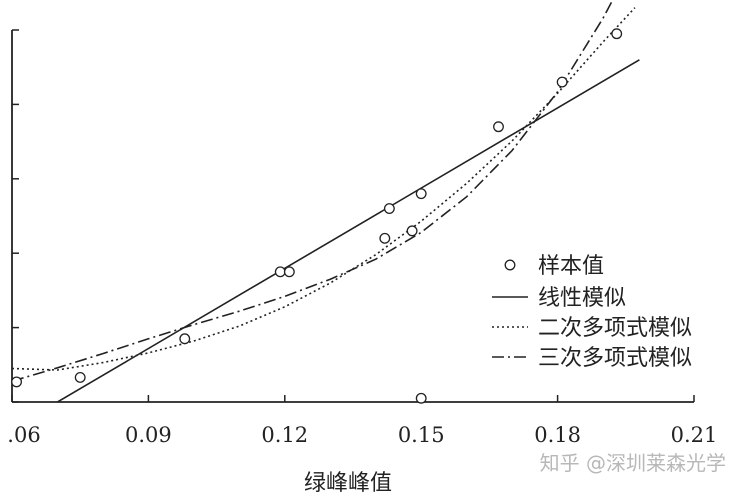 The height and width of the screenshot is (500, 750). Describe the element at coordinates (421, 435) in the screenshot. I see `x-tick-label: 0.15` at that location.